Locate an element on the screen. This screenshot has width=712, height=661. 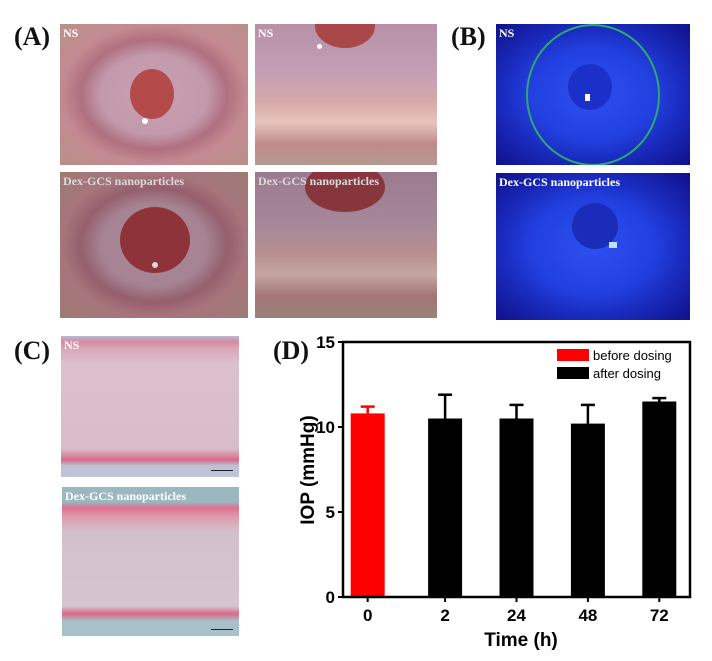
x-tick-label: 0 is located at coordinates (367, 615).